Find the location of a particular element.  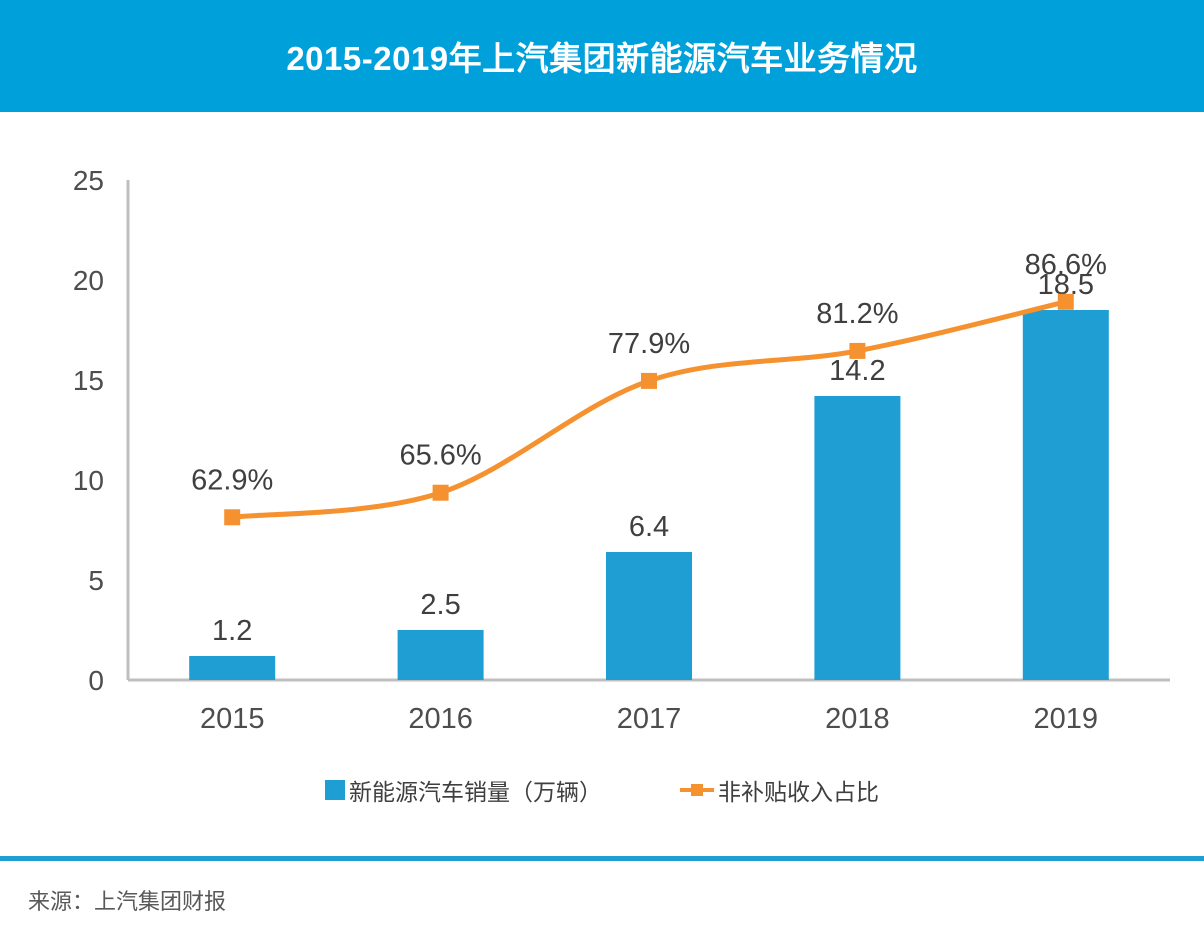

legend-bar-swatch-icon is located at coordinates (335, 790).